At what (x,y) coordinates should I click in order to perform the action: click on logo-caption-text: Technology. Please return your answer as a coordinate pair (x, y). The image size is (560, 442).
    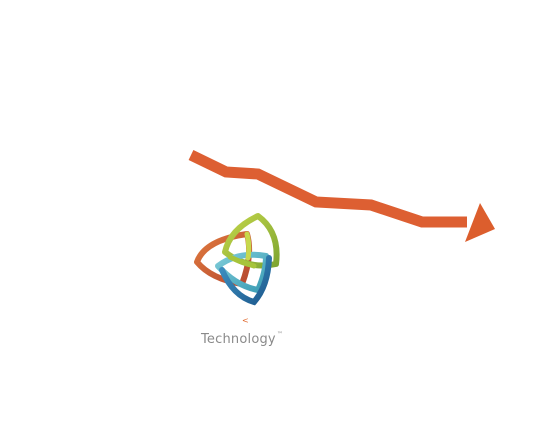
    Looking at the image, I should click on (238, 339).